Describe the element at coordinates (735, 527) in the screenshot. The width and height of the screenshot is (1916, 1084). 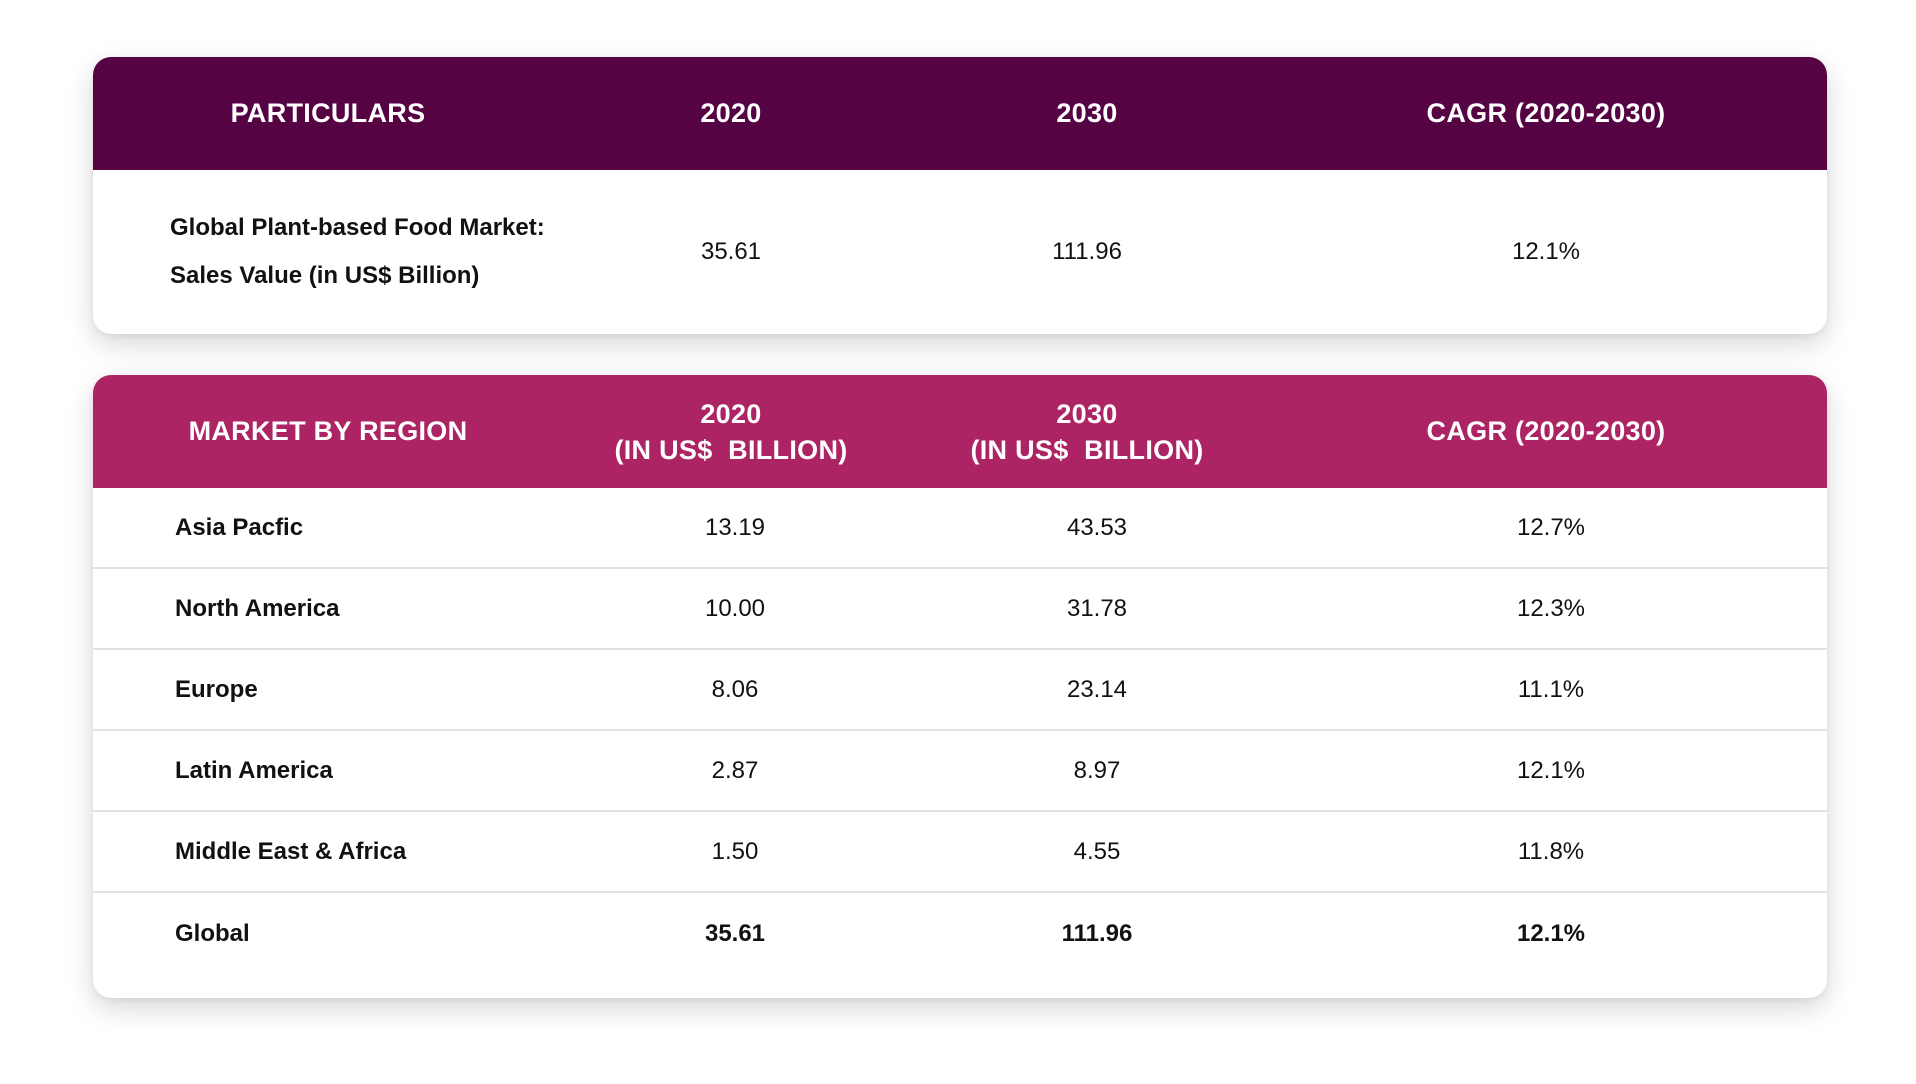
I see `region-value-2020: 13.19` at that location.